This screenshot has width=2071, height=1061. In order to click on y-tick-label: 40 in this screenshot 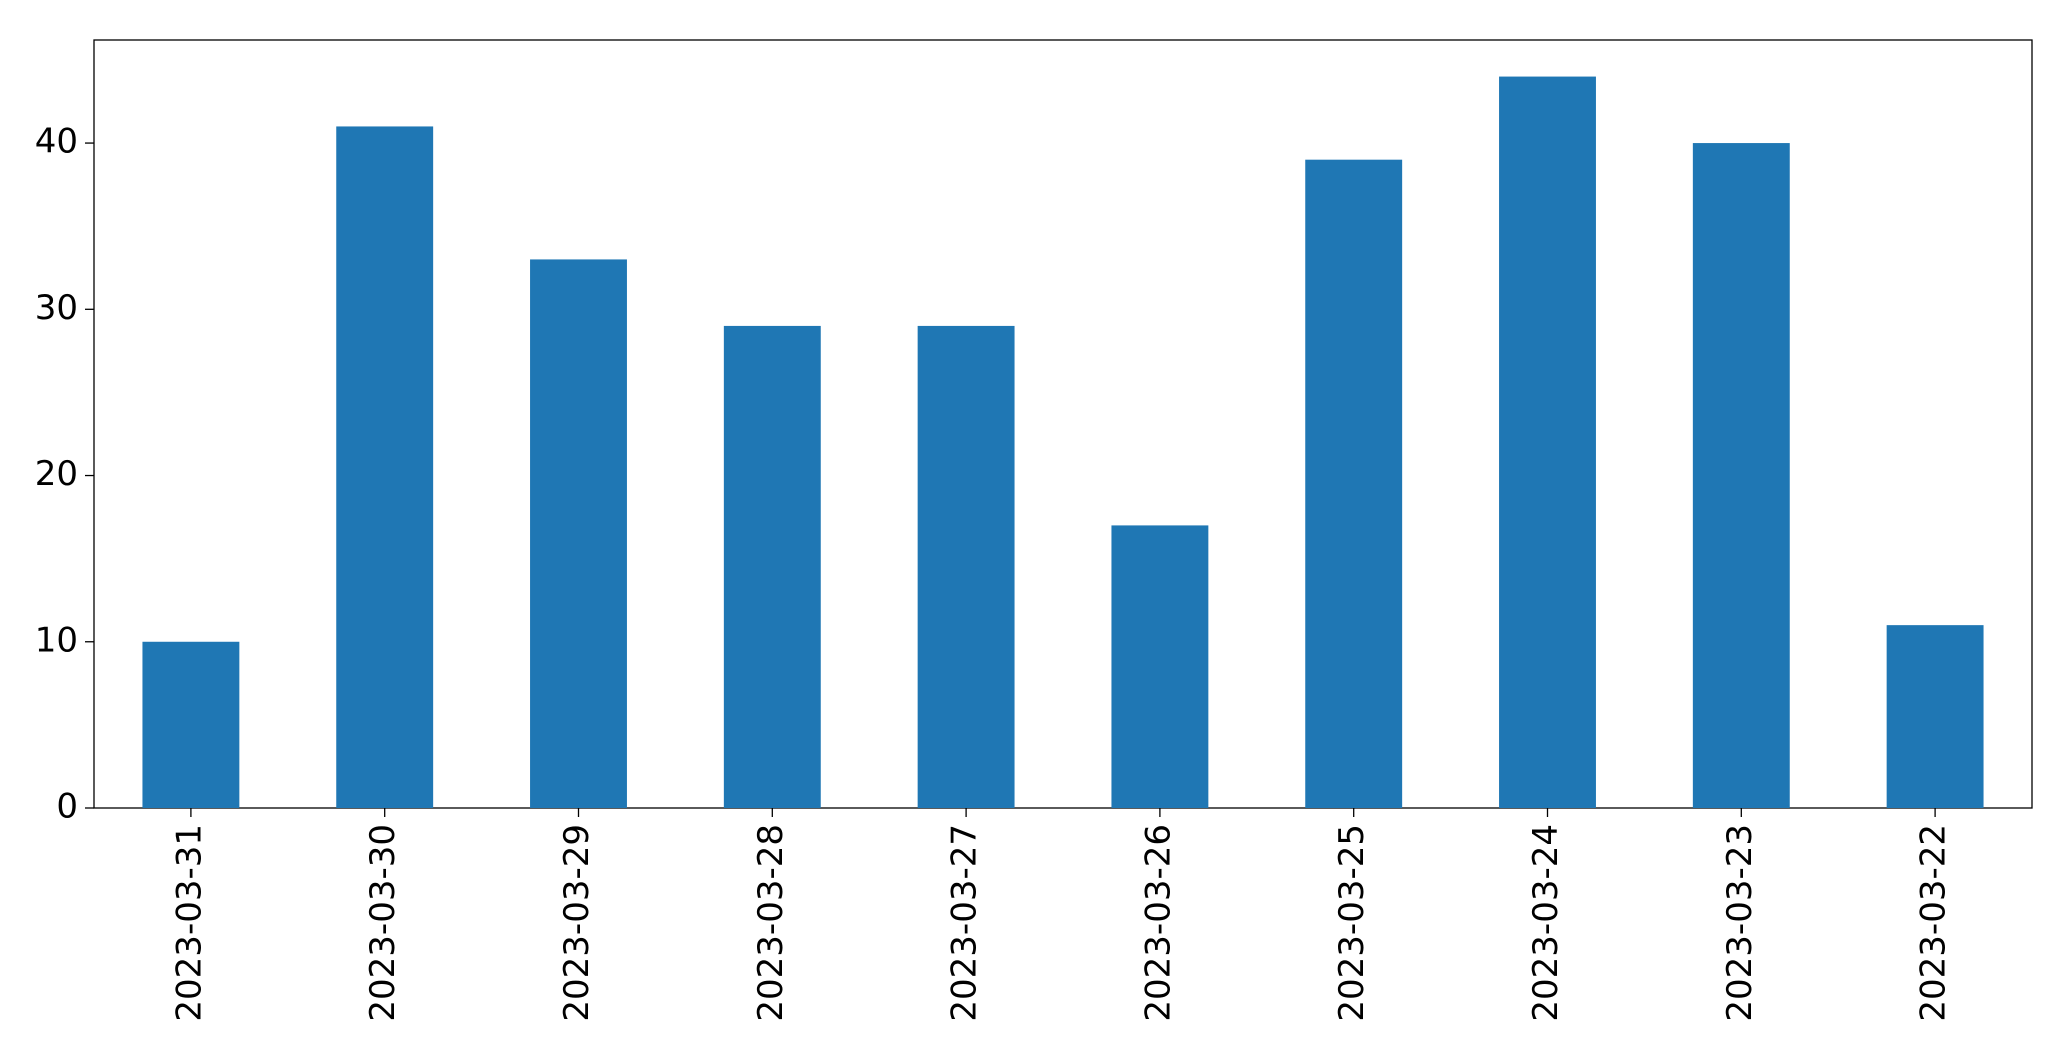, I will do `click(56, 142)`.